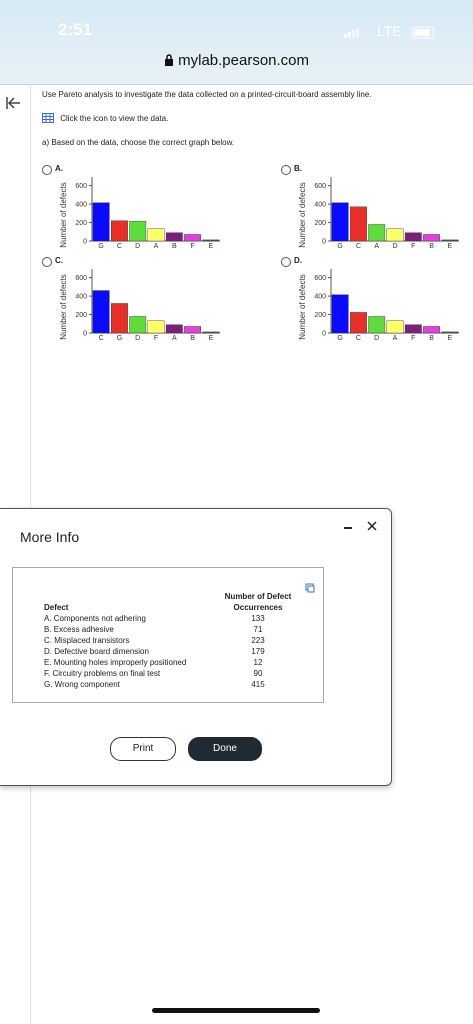  I want to click on option-label: C., so click(59, 260).